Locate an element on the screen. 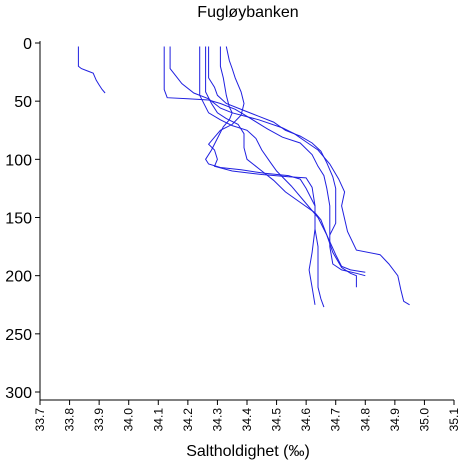 This screenshot has width=465, height=465. x-tick-label: 35.1 is located at coordinates (454, 420).